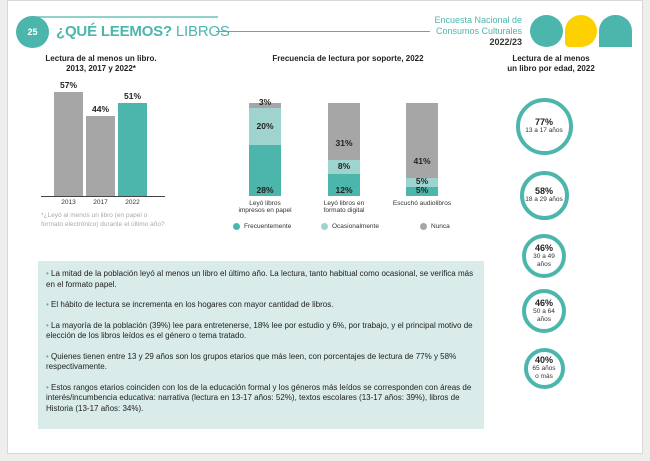 The height and width of the screenshot is (461, 650). I want to click on chart2-label-ocasionalmente: 8%, so click(344, 165).